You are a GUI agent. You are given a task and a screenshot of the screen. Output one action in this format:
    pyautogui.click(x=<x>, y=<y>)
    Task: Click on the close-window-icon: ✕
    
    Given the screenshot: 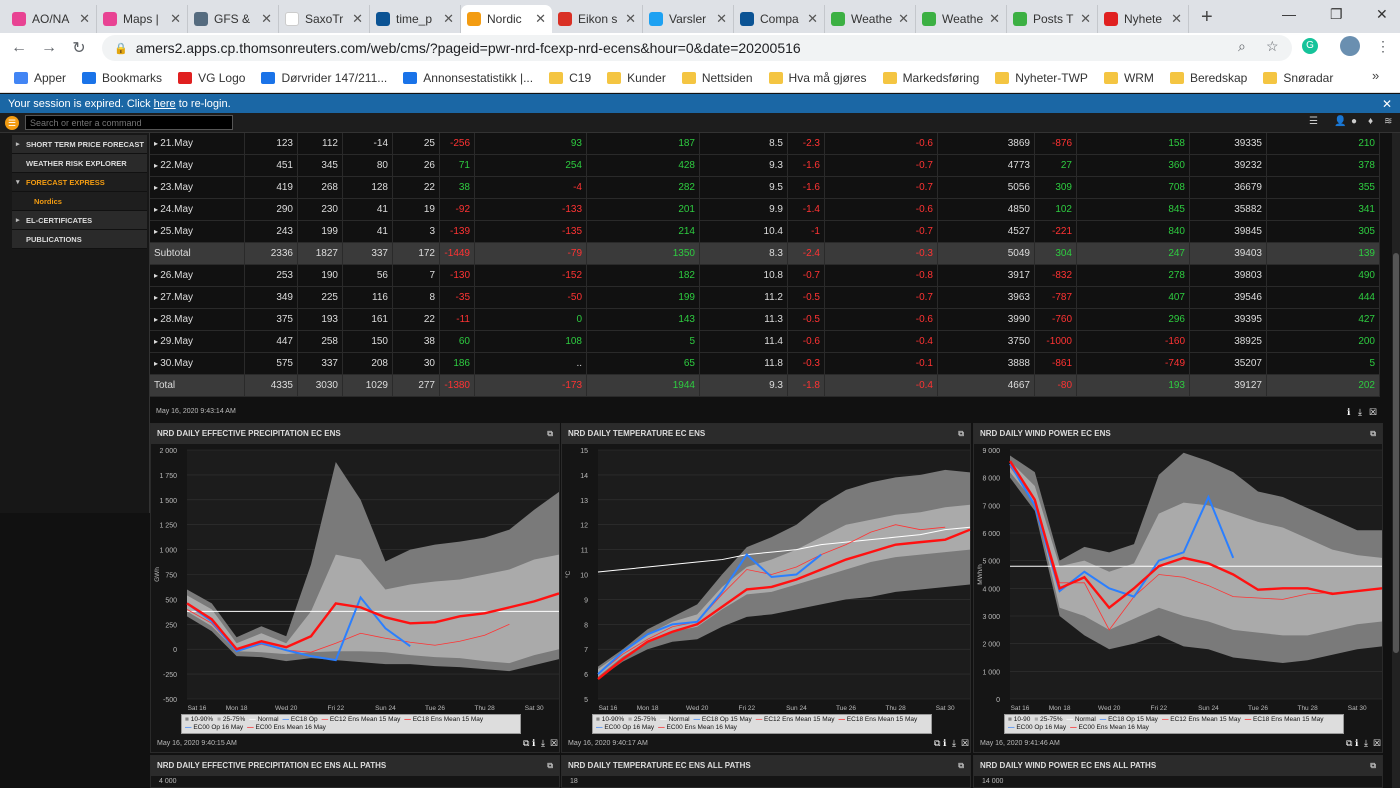 What is the action you would take?
    pyautogui.click(x=1382, y=14)
    